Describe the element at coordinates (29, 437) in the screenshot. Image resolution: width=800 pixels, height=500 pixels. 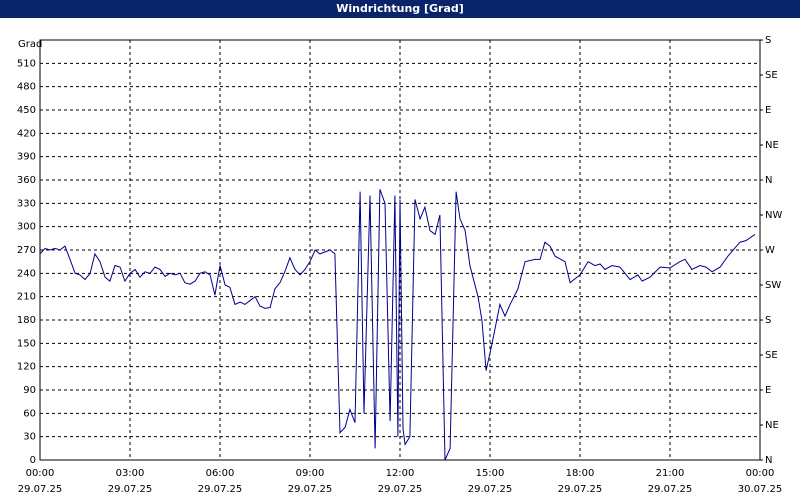
I see `y-tick-label: 30` at that location.